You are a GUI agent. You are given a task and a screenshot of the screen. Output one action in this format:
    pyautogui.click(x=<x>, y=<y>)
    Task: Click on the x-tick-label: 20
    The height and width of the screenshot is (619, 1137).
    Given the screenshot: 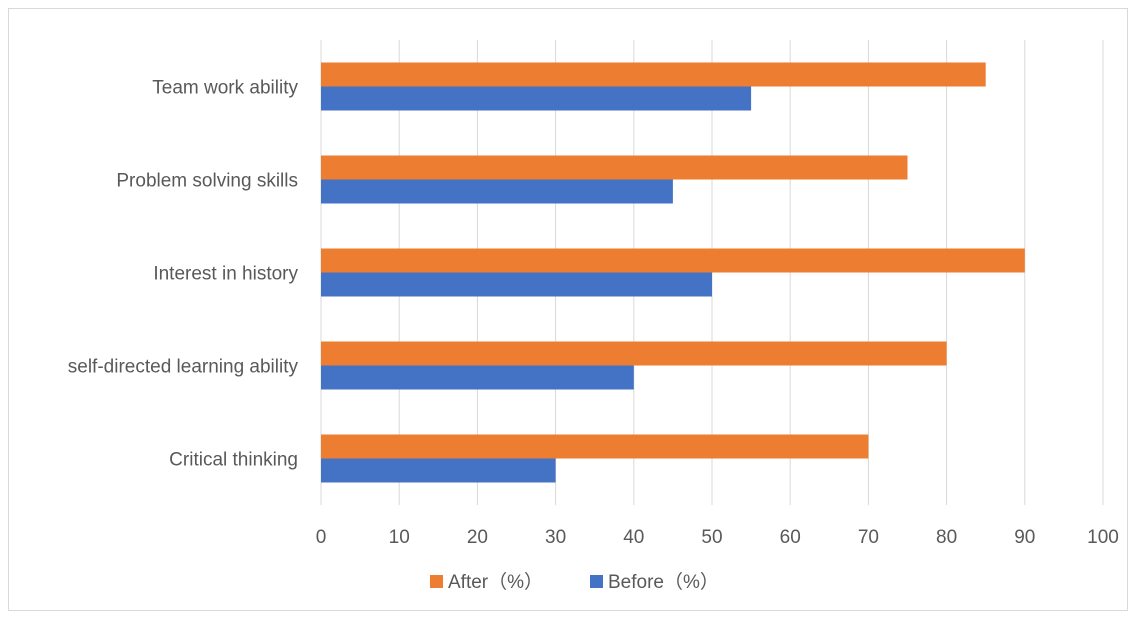 What is the action you would take?
    pyautogui.click(x=477, y=537)
    